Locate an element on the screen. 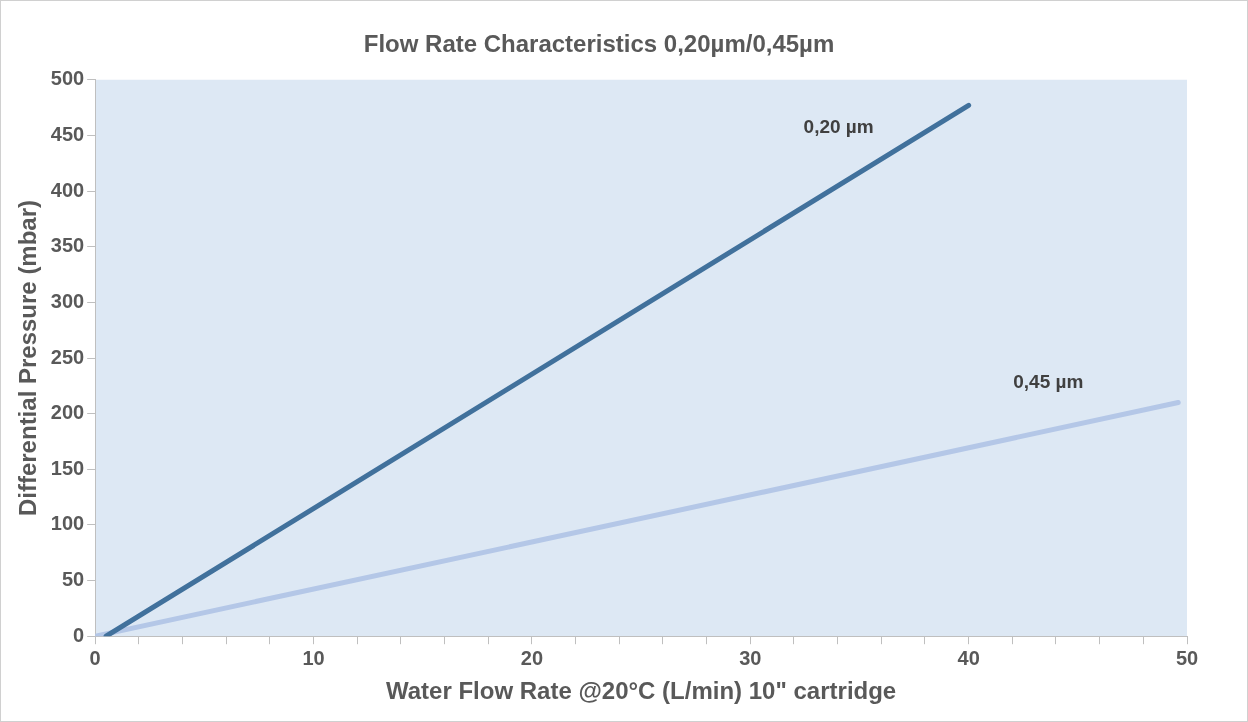 The height and width of the screenshot is (722, 1248). x-tick-label: 10 is located at coordinates (313, 657).